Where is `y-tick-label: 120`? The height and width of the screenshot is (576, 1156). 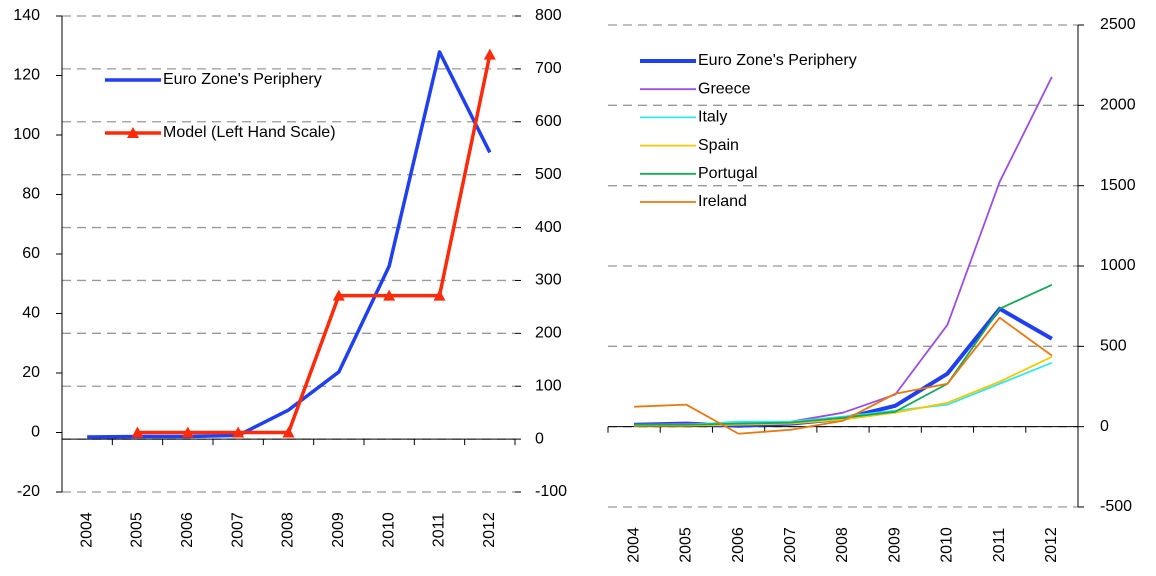 y-tick-label: 120 is located at coordinates (26, 75).